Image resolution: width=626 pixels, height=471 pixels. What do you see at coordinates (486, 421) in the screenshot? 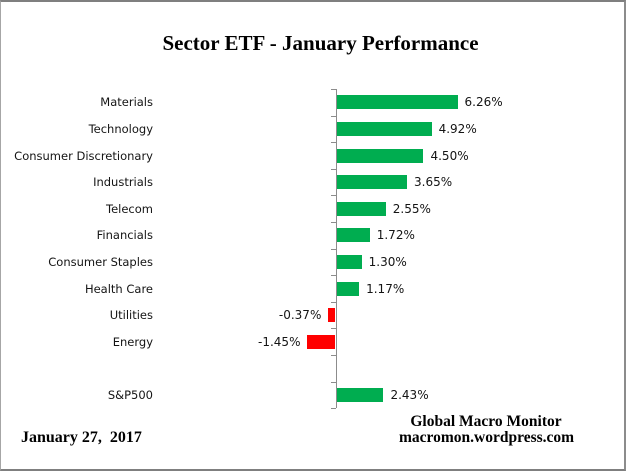
I see `brand-name: Global Macro Monitor` at bounding box center [486, 421].